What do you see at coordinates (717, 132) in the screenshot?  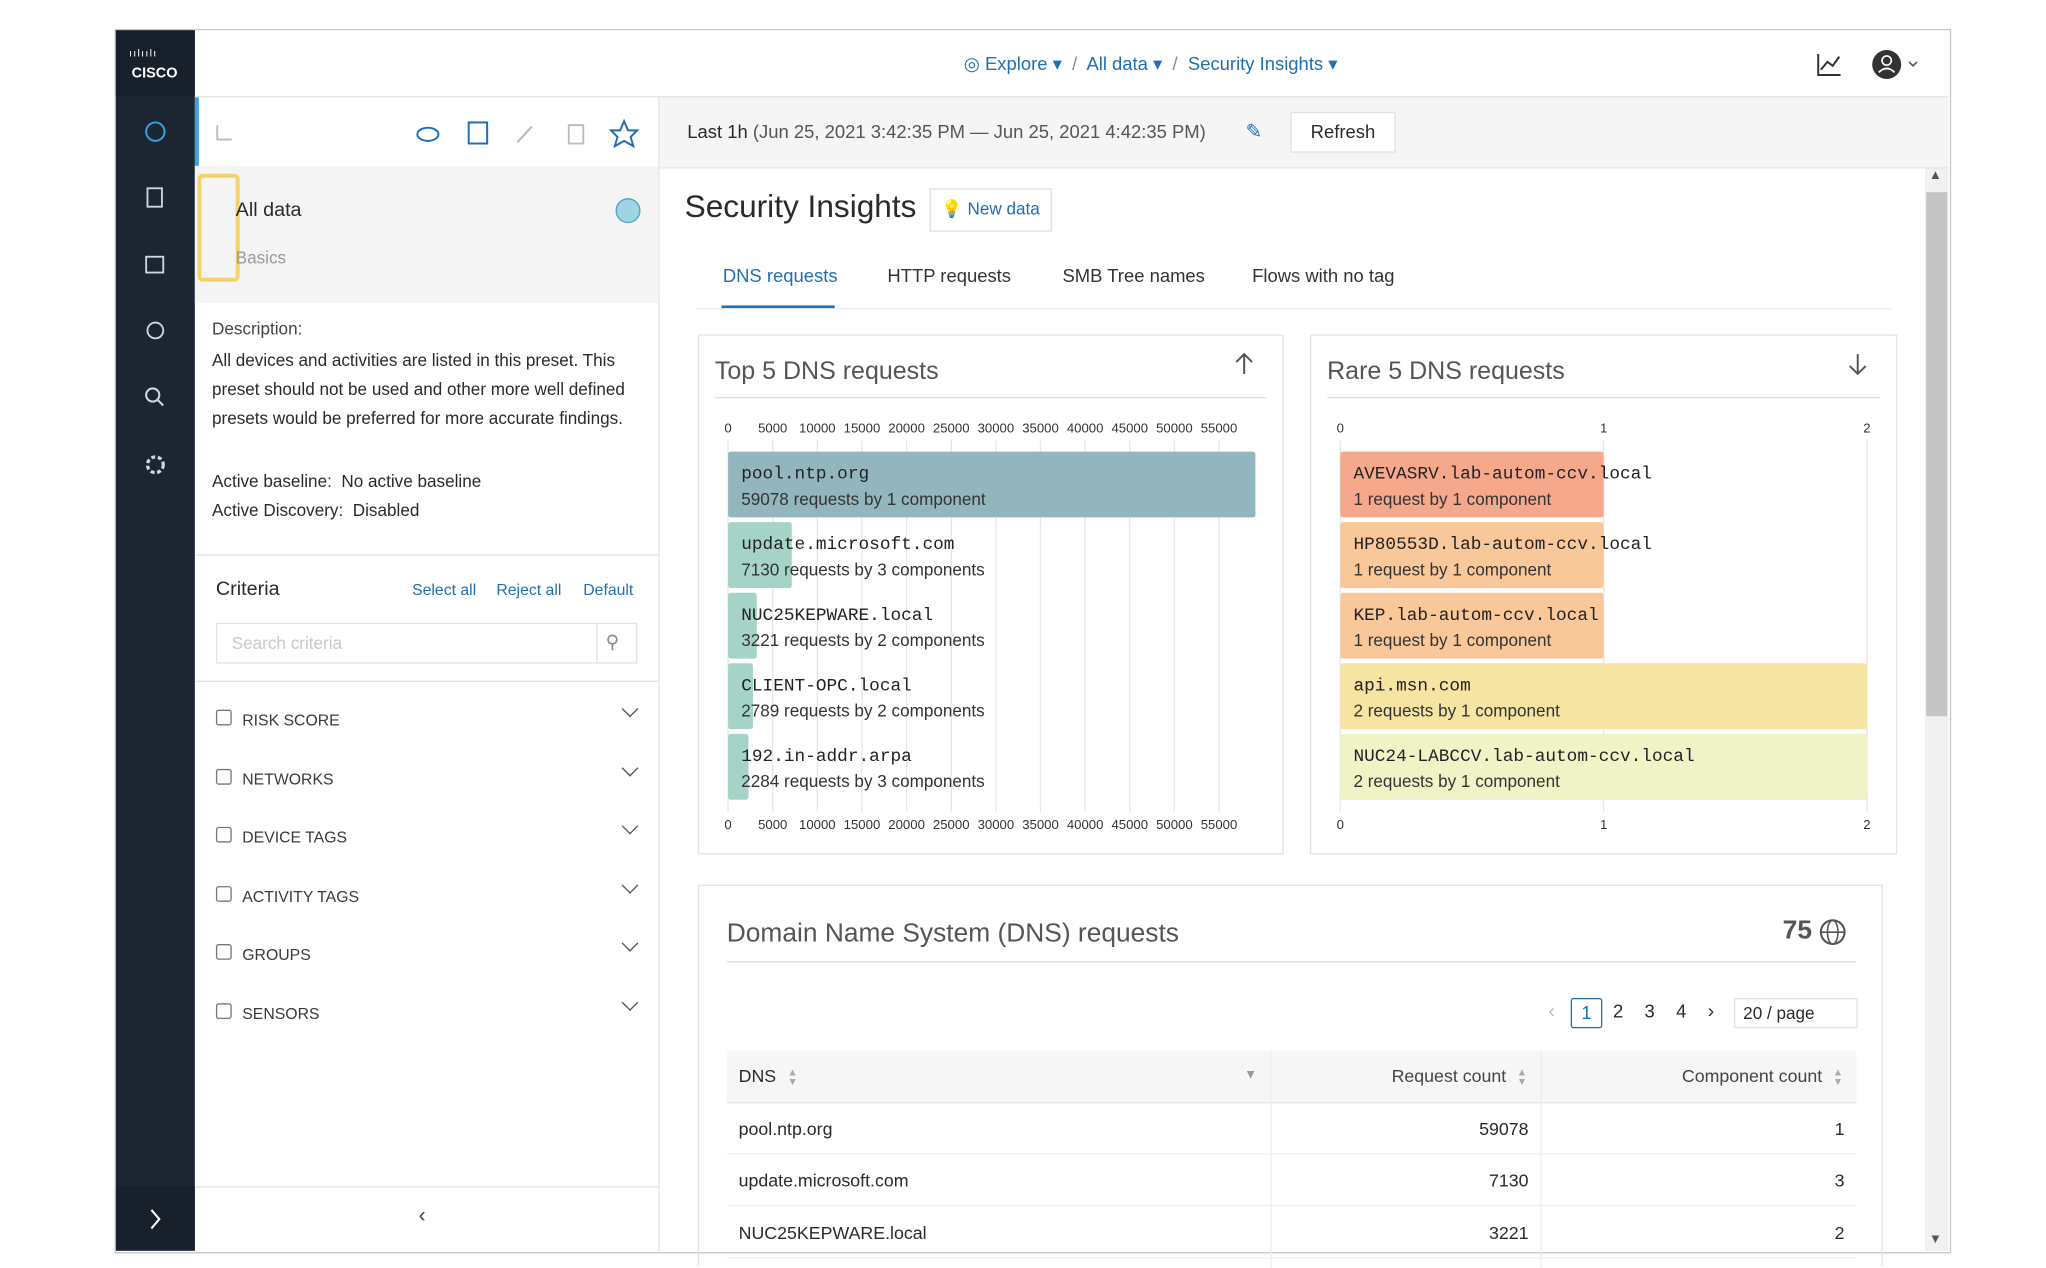 I see `range: Last 1h` at bounding box center [717, 132].